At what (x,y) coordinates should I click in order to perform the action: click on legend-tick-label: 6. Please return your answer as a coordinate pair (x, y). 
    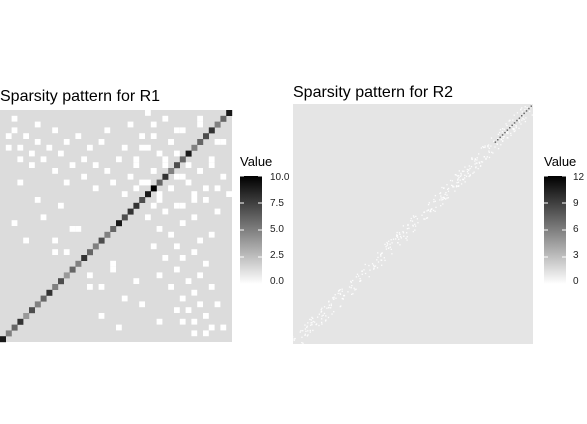
    Looking at the image, I should click on (576, 229).